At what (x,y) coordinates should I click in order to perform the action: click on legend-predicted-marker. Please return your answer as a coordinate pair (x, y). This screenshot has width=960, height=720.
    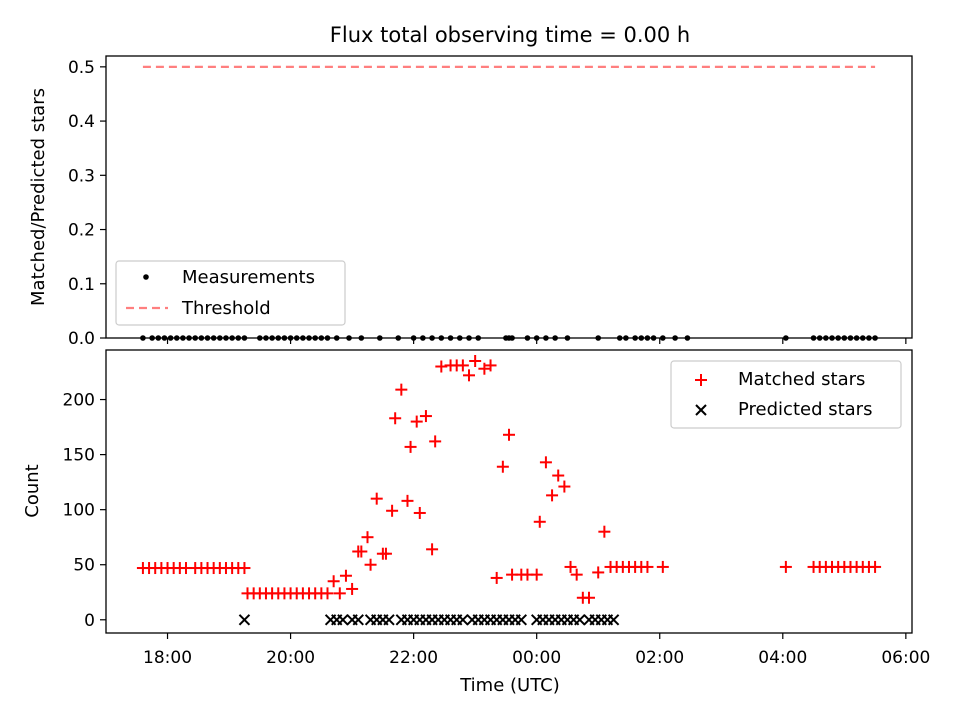
    Looking at the image, I should click on (701, 410).